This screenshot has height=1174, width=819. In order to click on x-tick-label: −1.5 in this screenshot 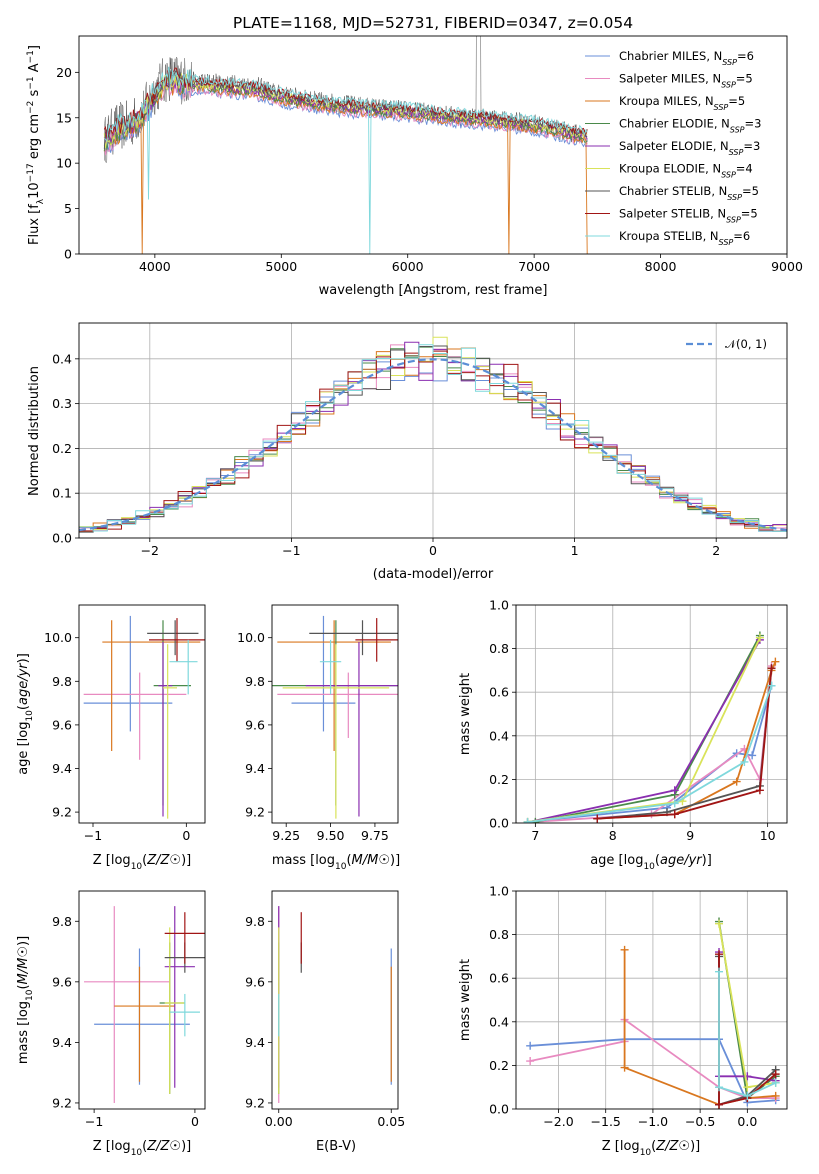, I will do `click(606, 1121)`.